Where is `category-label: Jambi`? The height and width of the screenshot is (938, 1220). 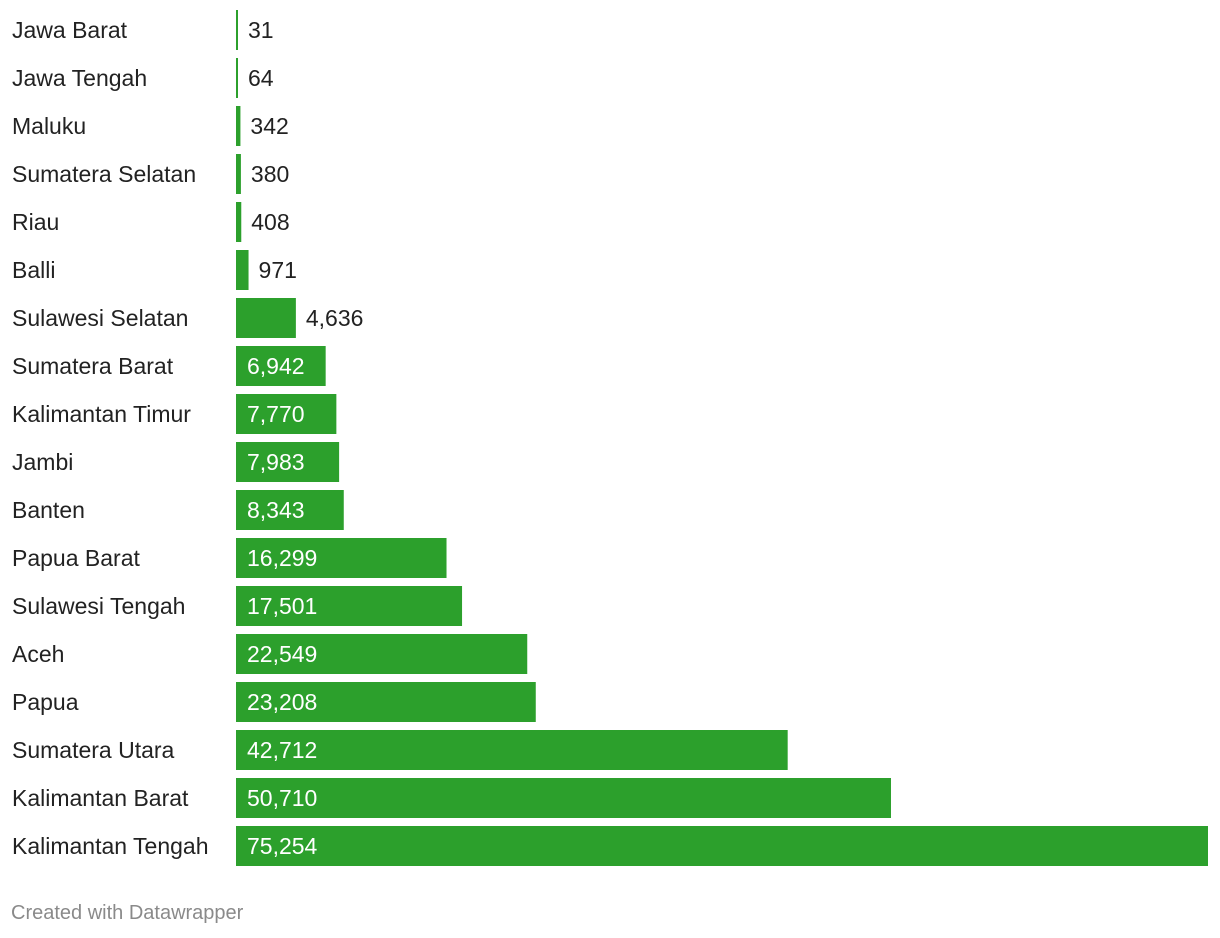 category-label: Jambi is located at coordinates (42, 462).